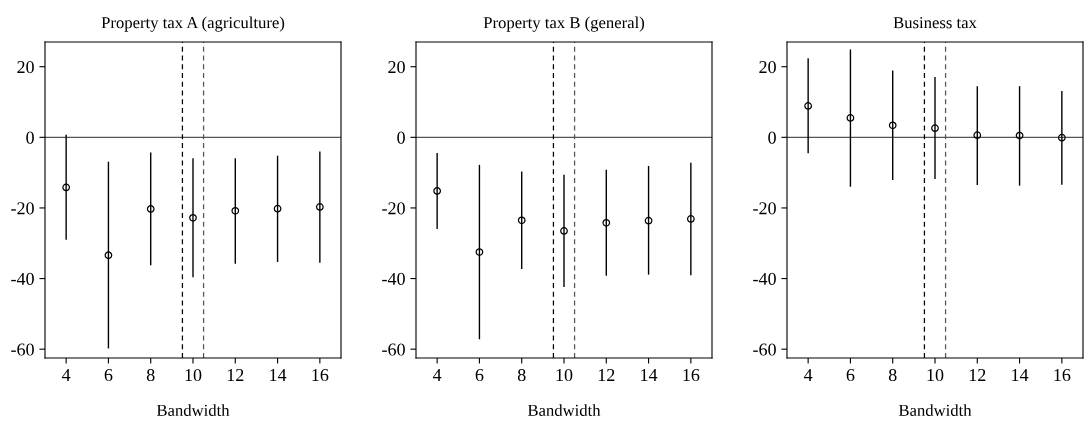 The width and height of the screenshot is (1084, 423). What do you see at coordinates (193, 24) in the screenshot?
I see `chart-title: Property tax A (agriculture)` at bounding box center [193, 24].